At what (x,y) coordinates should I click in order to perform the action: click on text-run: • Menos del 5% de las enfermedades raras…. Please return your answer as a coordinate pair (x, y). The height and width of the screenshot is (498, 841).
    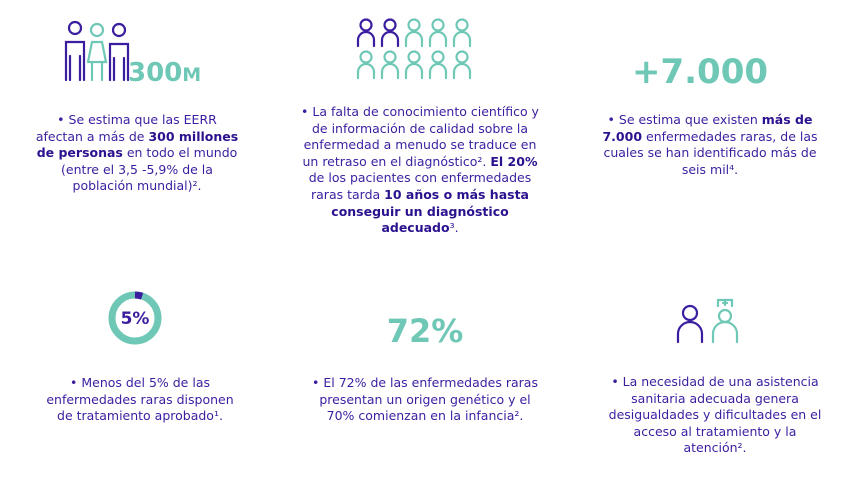
    Looking at the image, I should click on (140, 399).